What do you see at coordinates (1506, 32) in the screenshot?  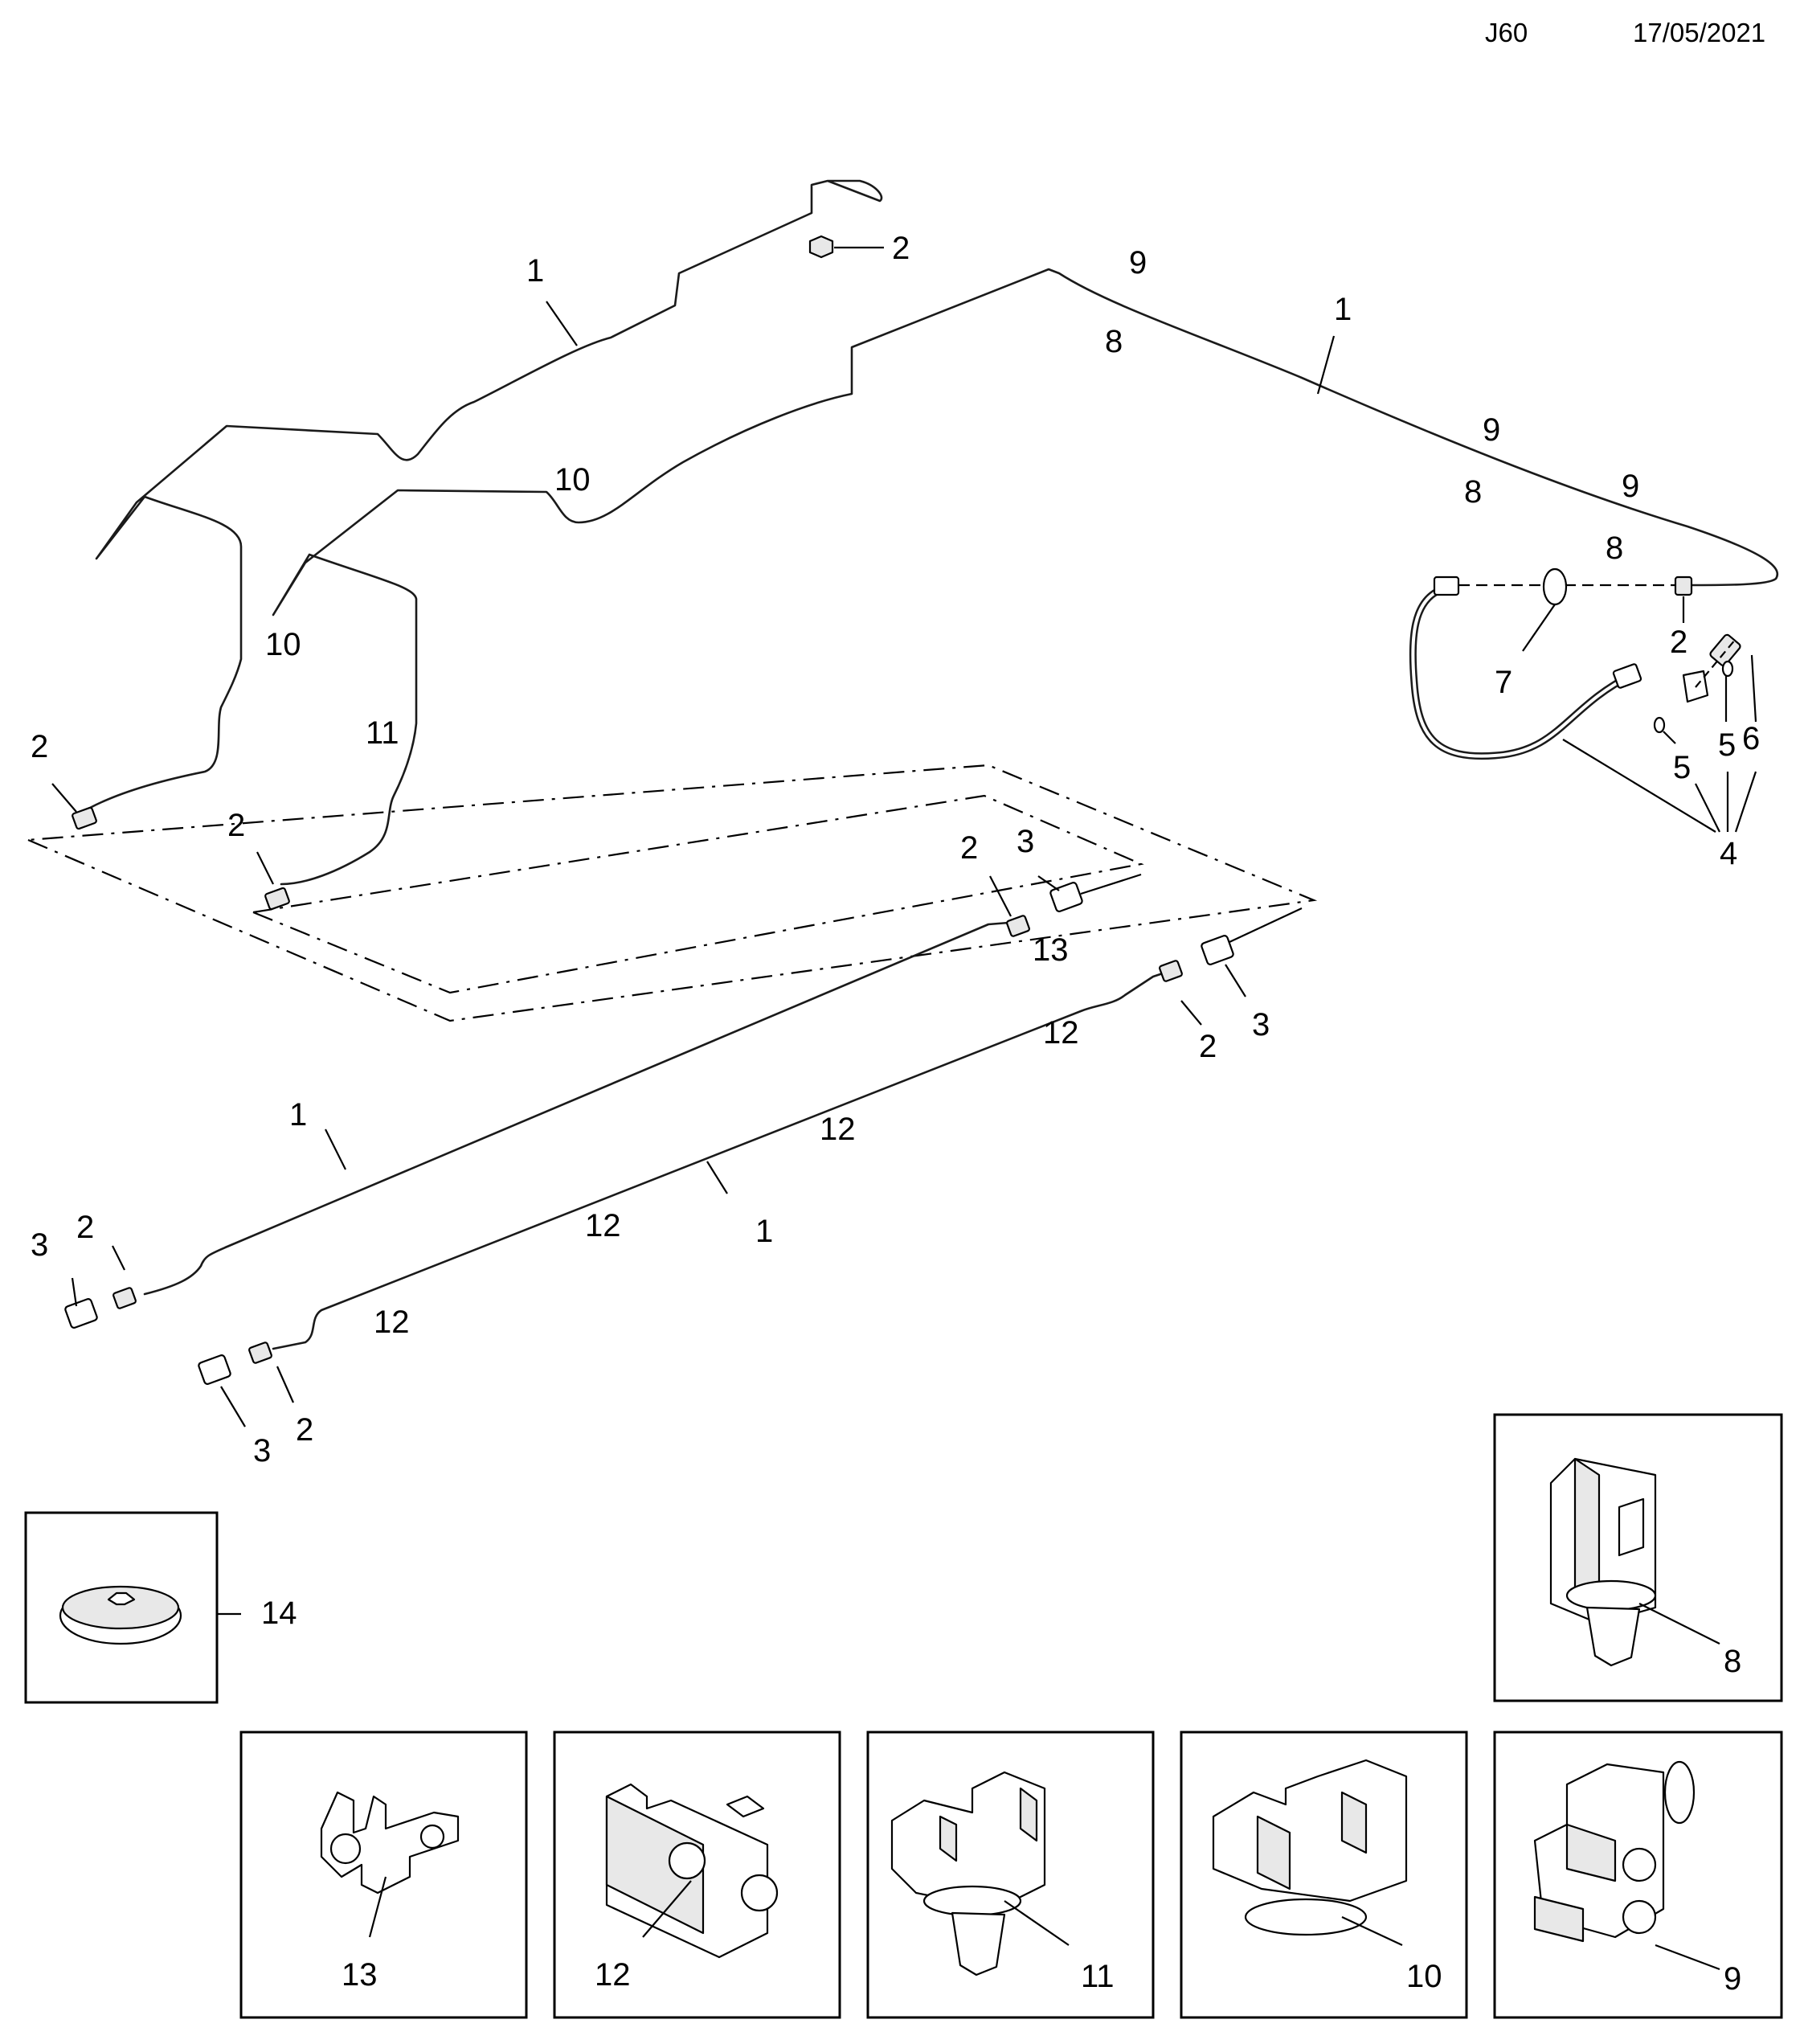 I see `diagram-code: J60` at bounding box center [1506, 32].